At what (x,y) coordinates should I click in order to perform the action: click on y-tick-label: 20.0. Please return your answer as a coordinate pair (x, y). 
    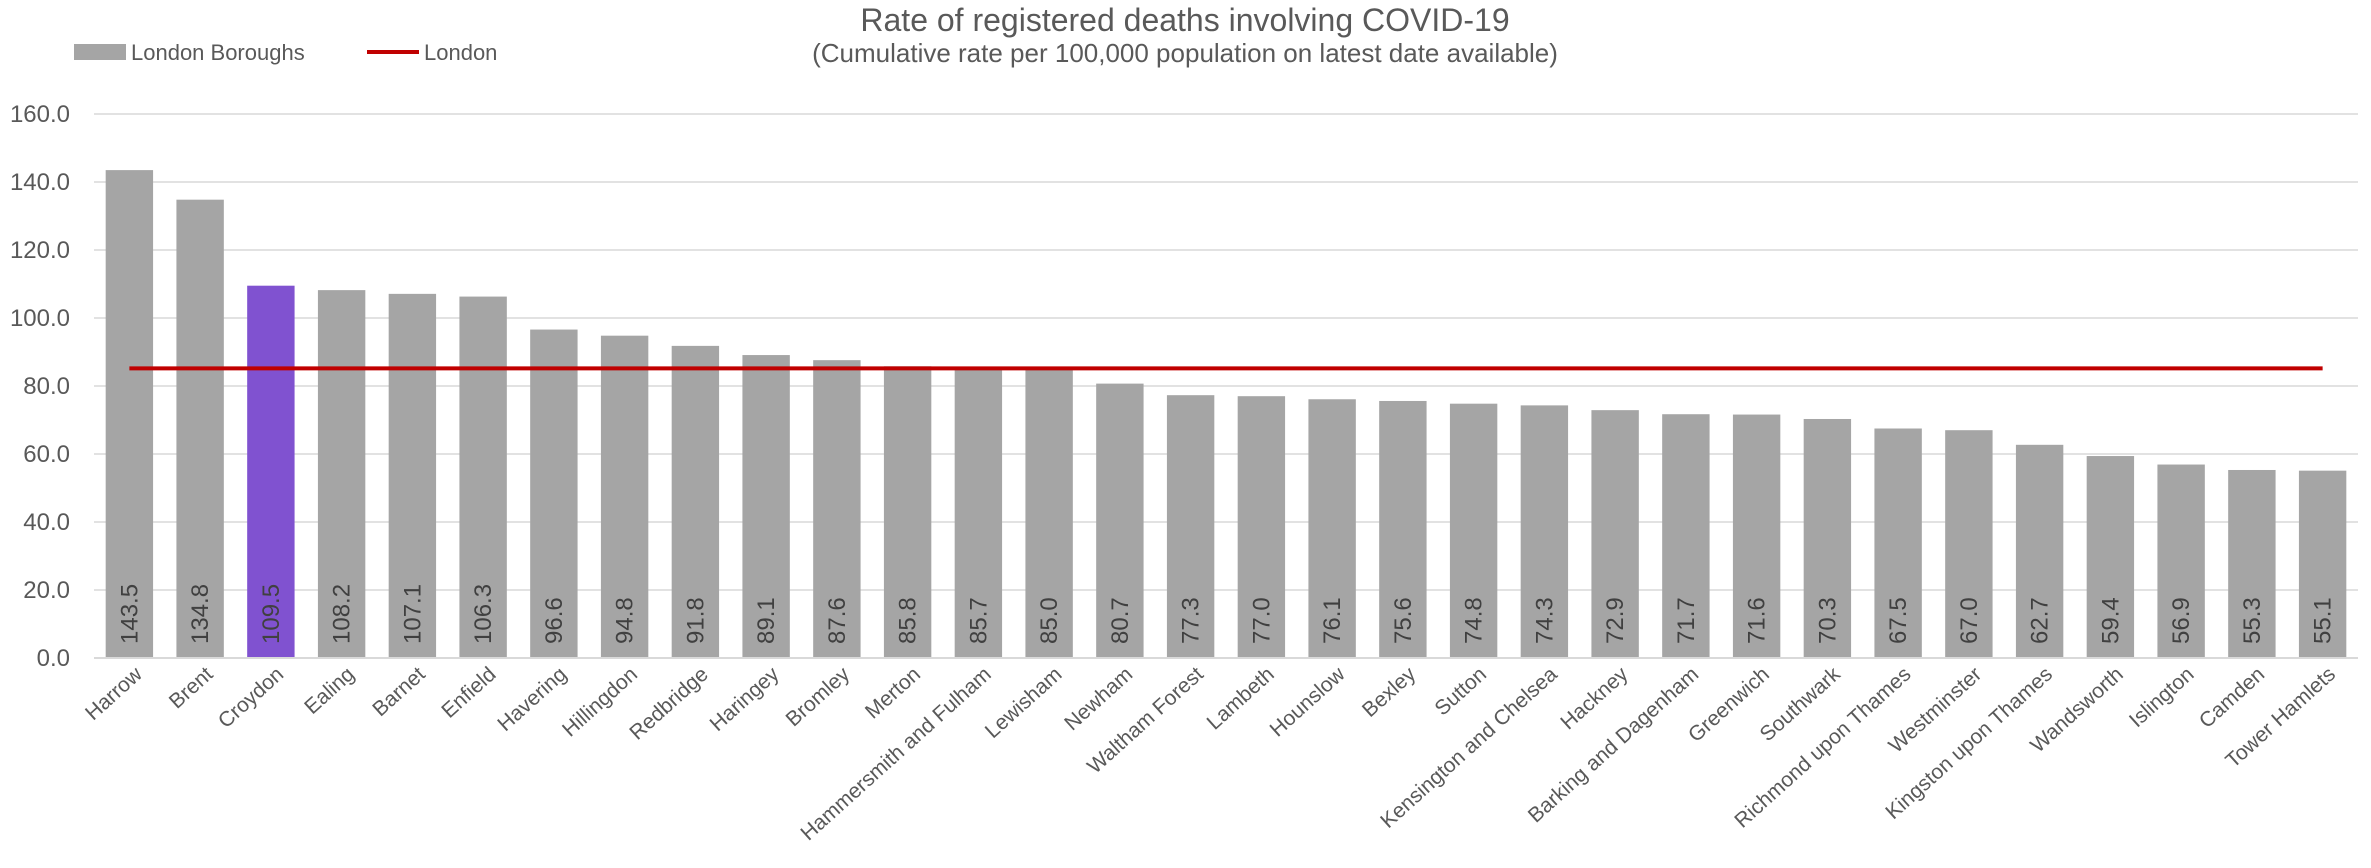
    Looking at the image, I should click on (46, 590).